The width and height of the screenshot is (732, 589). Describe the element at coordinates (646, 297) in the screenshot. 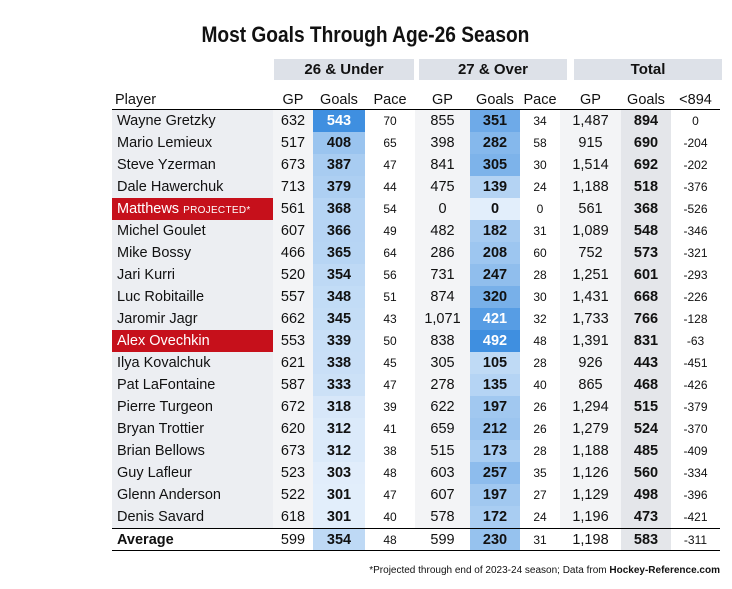

I see `cell-total-goals: 668` at that location.